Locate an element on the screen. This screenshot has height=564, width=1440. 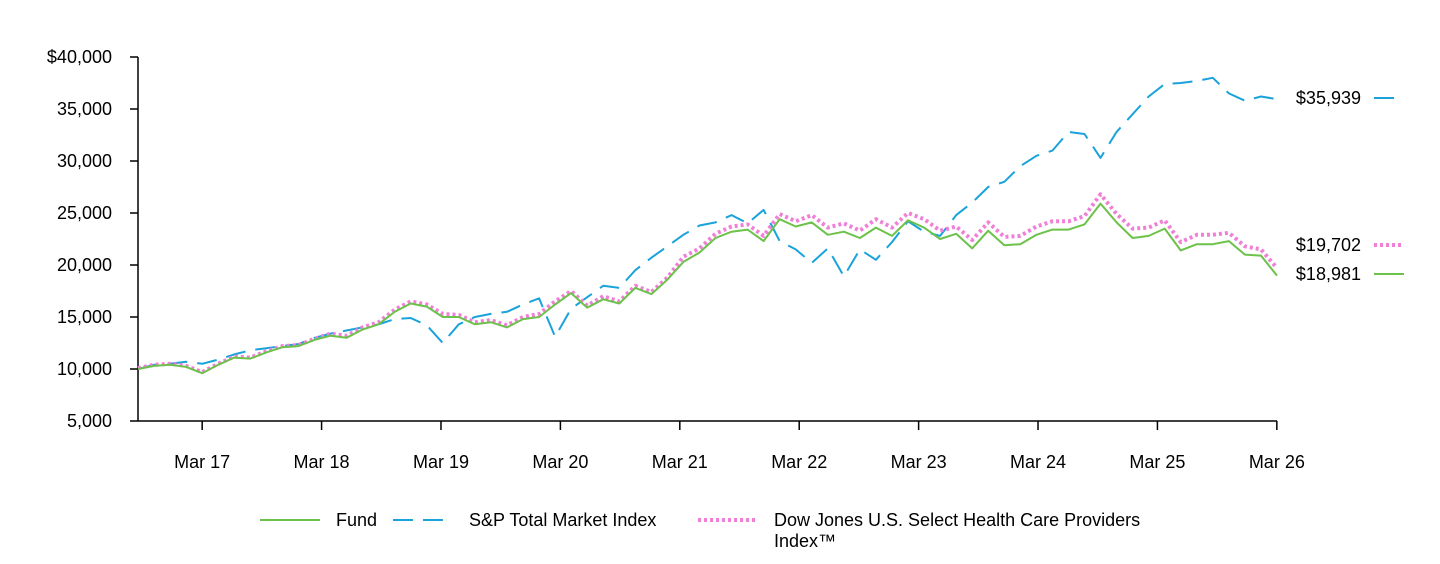
x-tick-label: Mar 22 is located at coordinates (799, 462).